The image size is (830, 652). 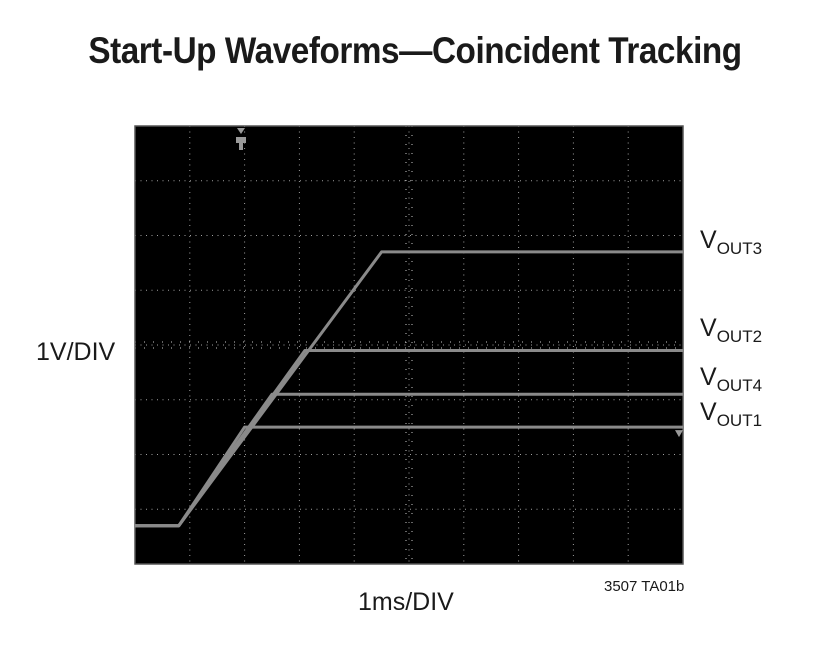 What do you see at coordinates (739, 385) in the screenshot?
I see `trace-label-vout4-sub: OUT4` at bounding box center [739, 385].